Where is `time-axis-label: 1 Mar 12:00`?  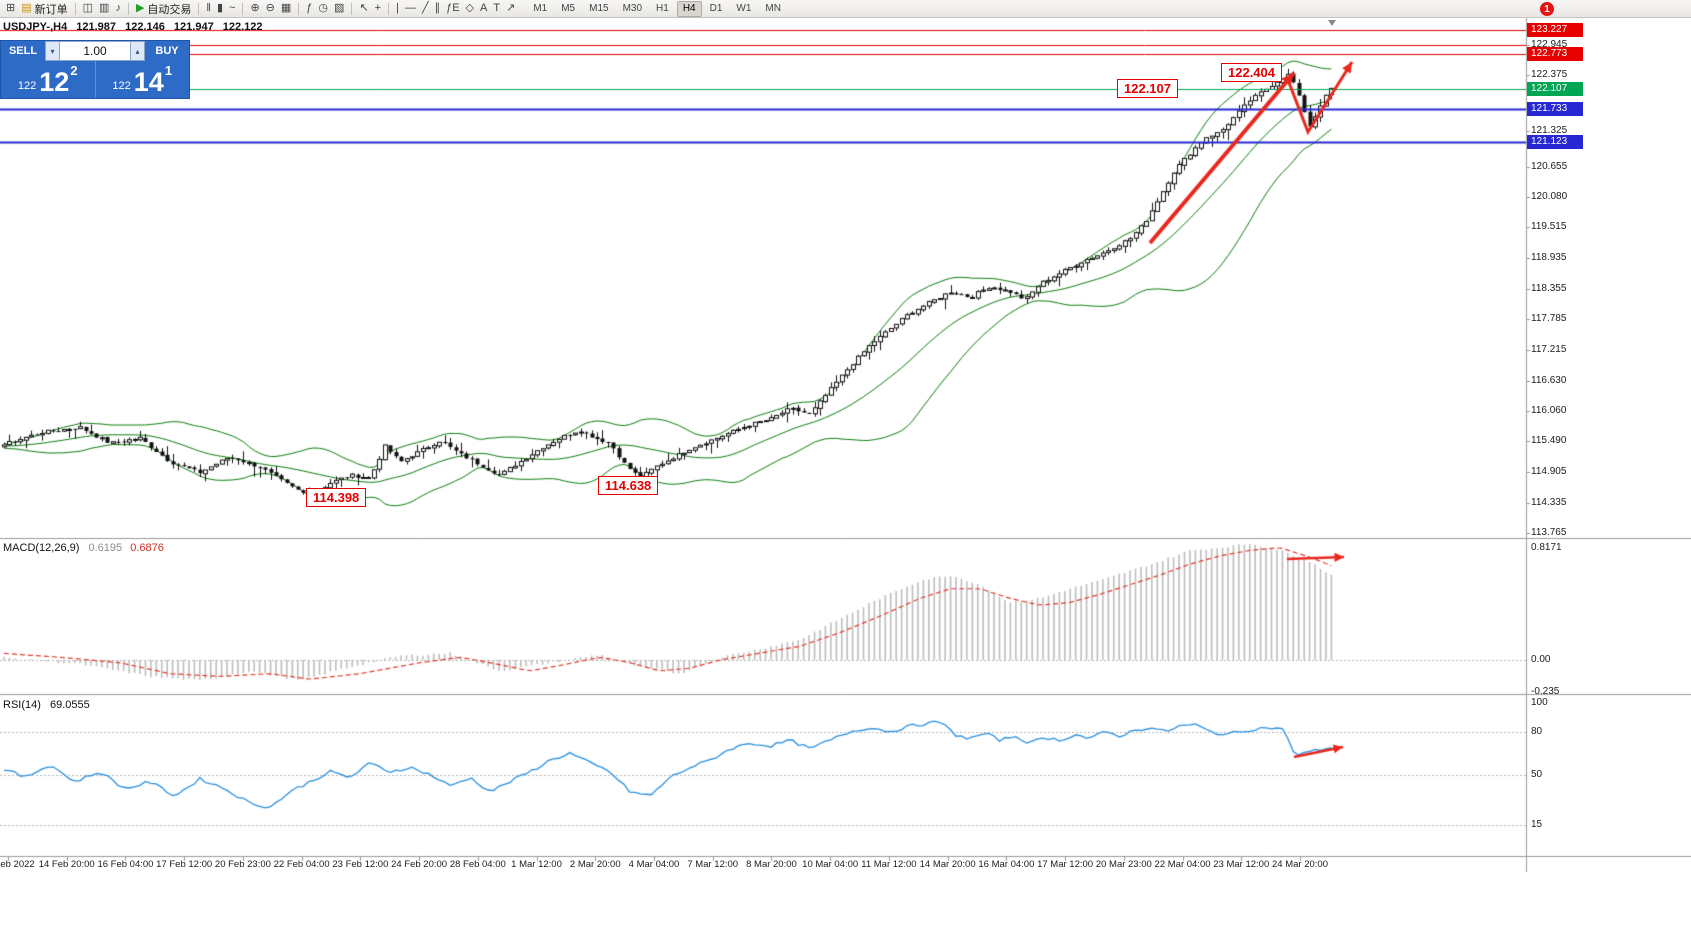 time-axis-label: 1 Mar 12:00 is located at coordinates (536, 864).